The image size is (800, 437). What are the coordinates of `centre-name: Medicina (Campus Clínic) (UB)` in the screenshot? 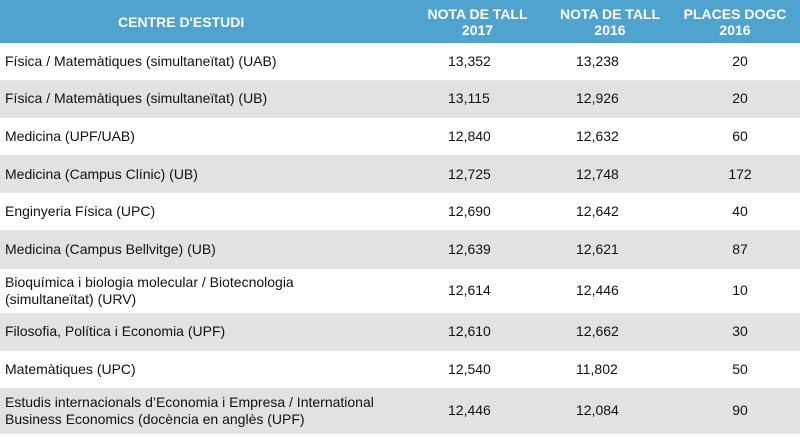 It's located at (101, 173).